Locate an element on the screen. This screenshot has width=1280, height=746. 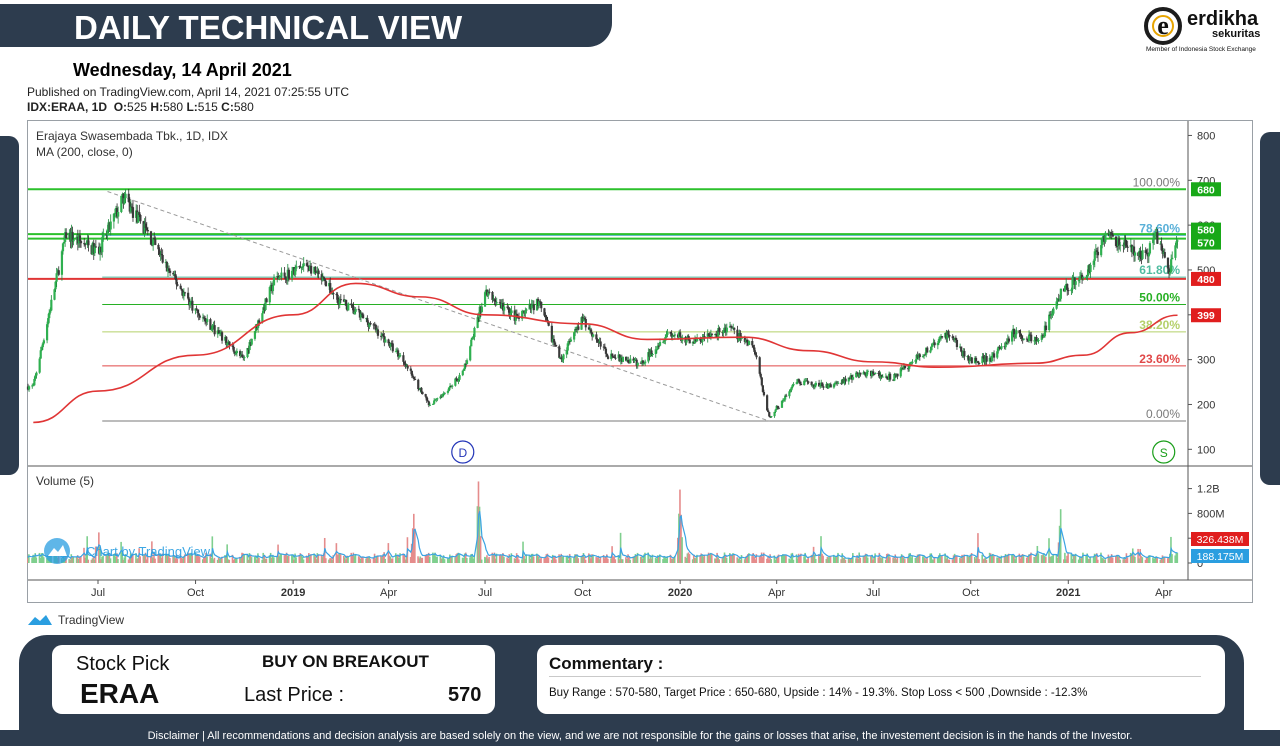
x-tick-label: 2021 is located at coordinates (1068, 593).